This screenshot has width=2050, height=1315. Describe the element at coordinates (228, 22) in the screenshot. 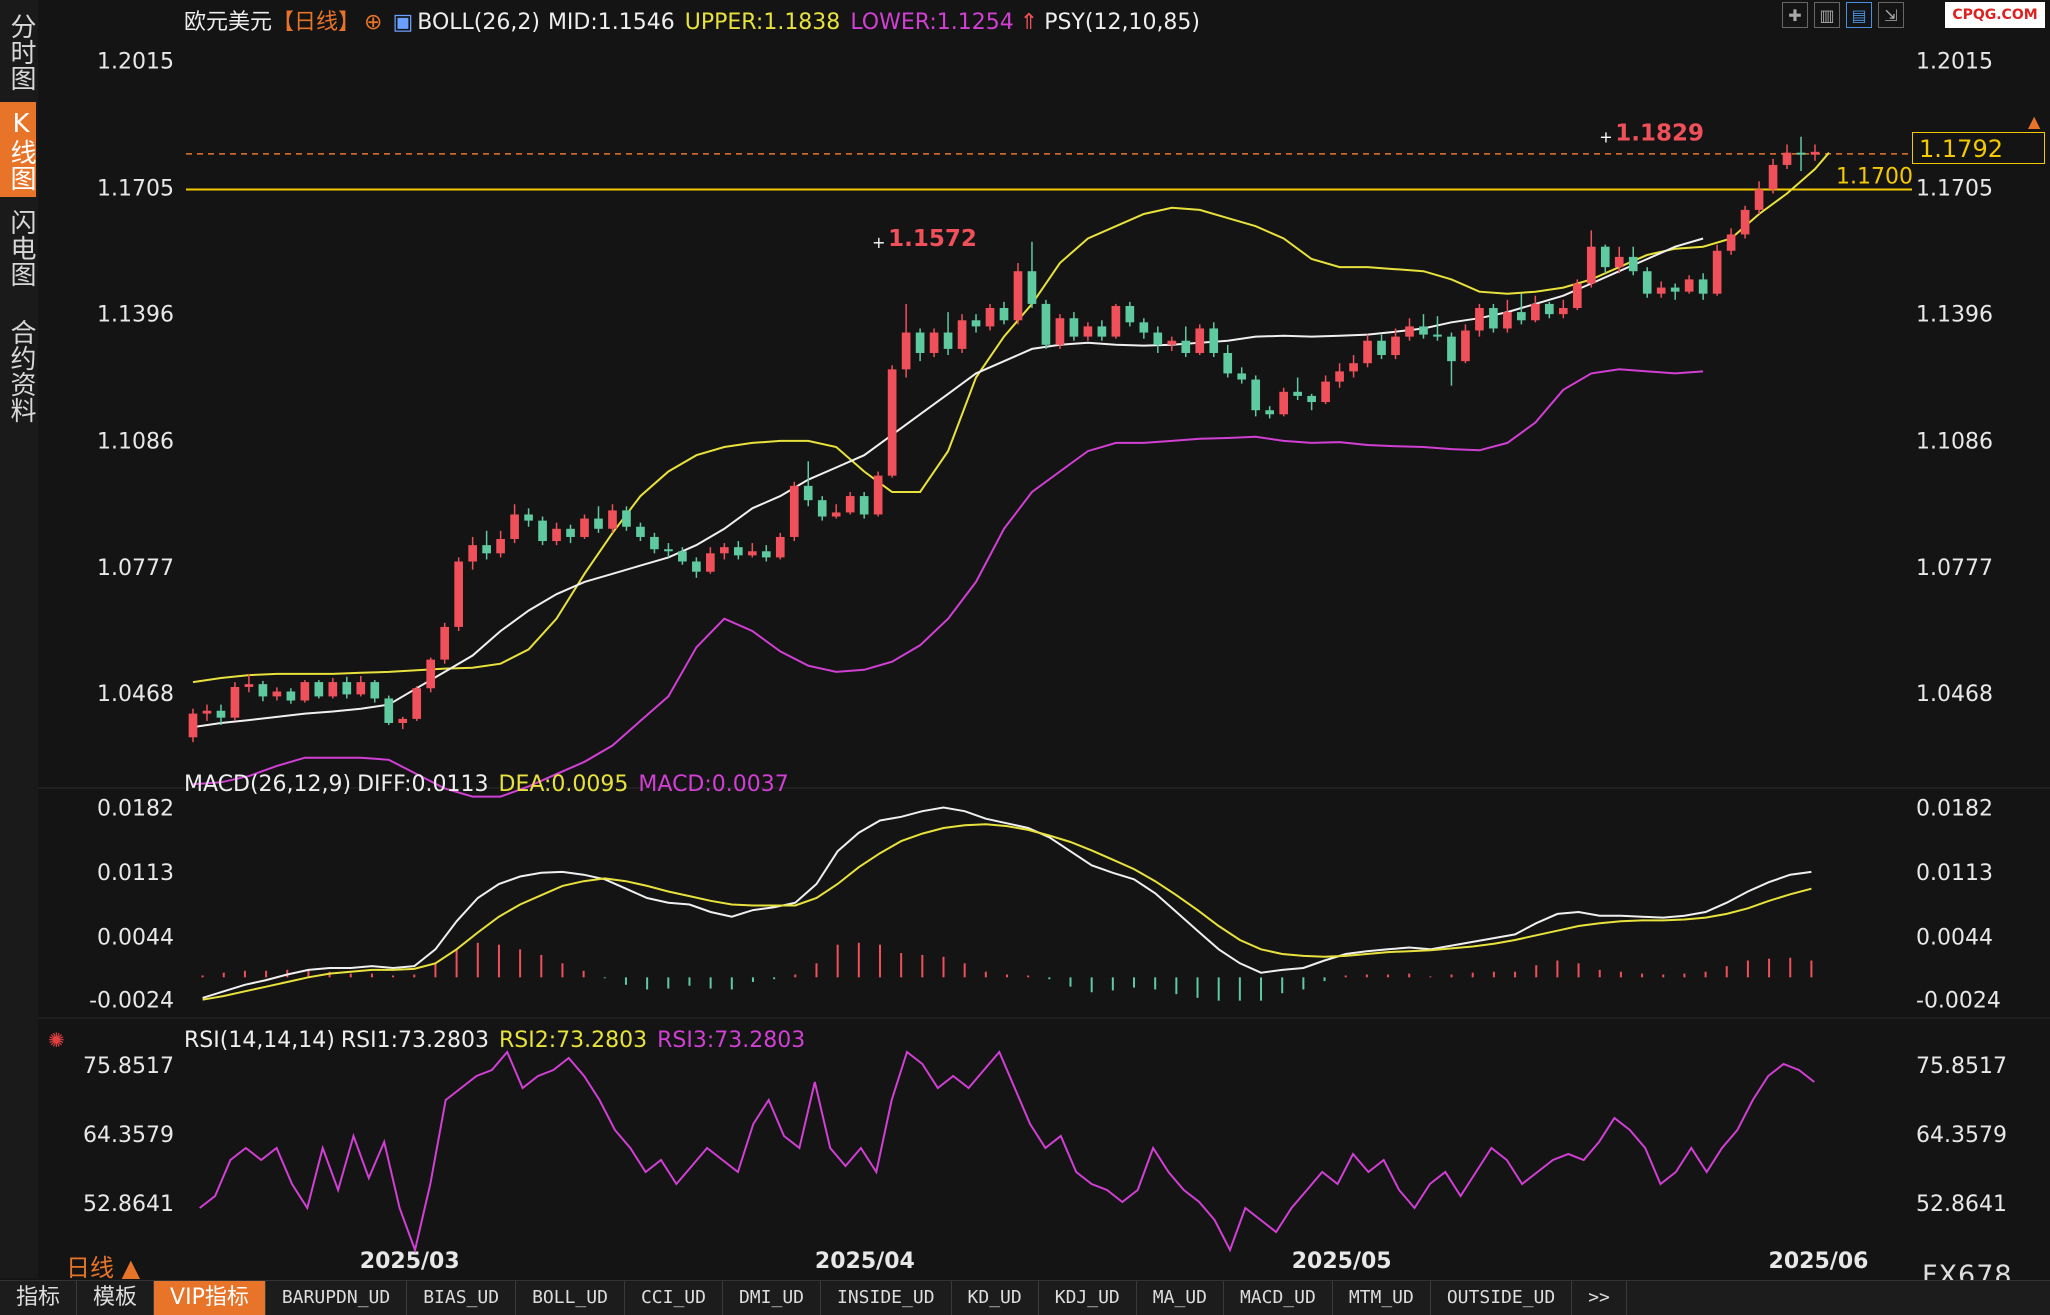

I see `symbol-name: 欧元美元` at that location.